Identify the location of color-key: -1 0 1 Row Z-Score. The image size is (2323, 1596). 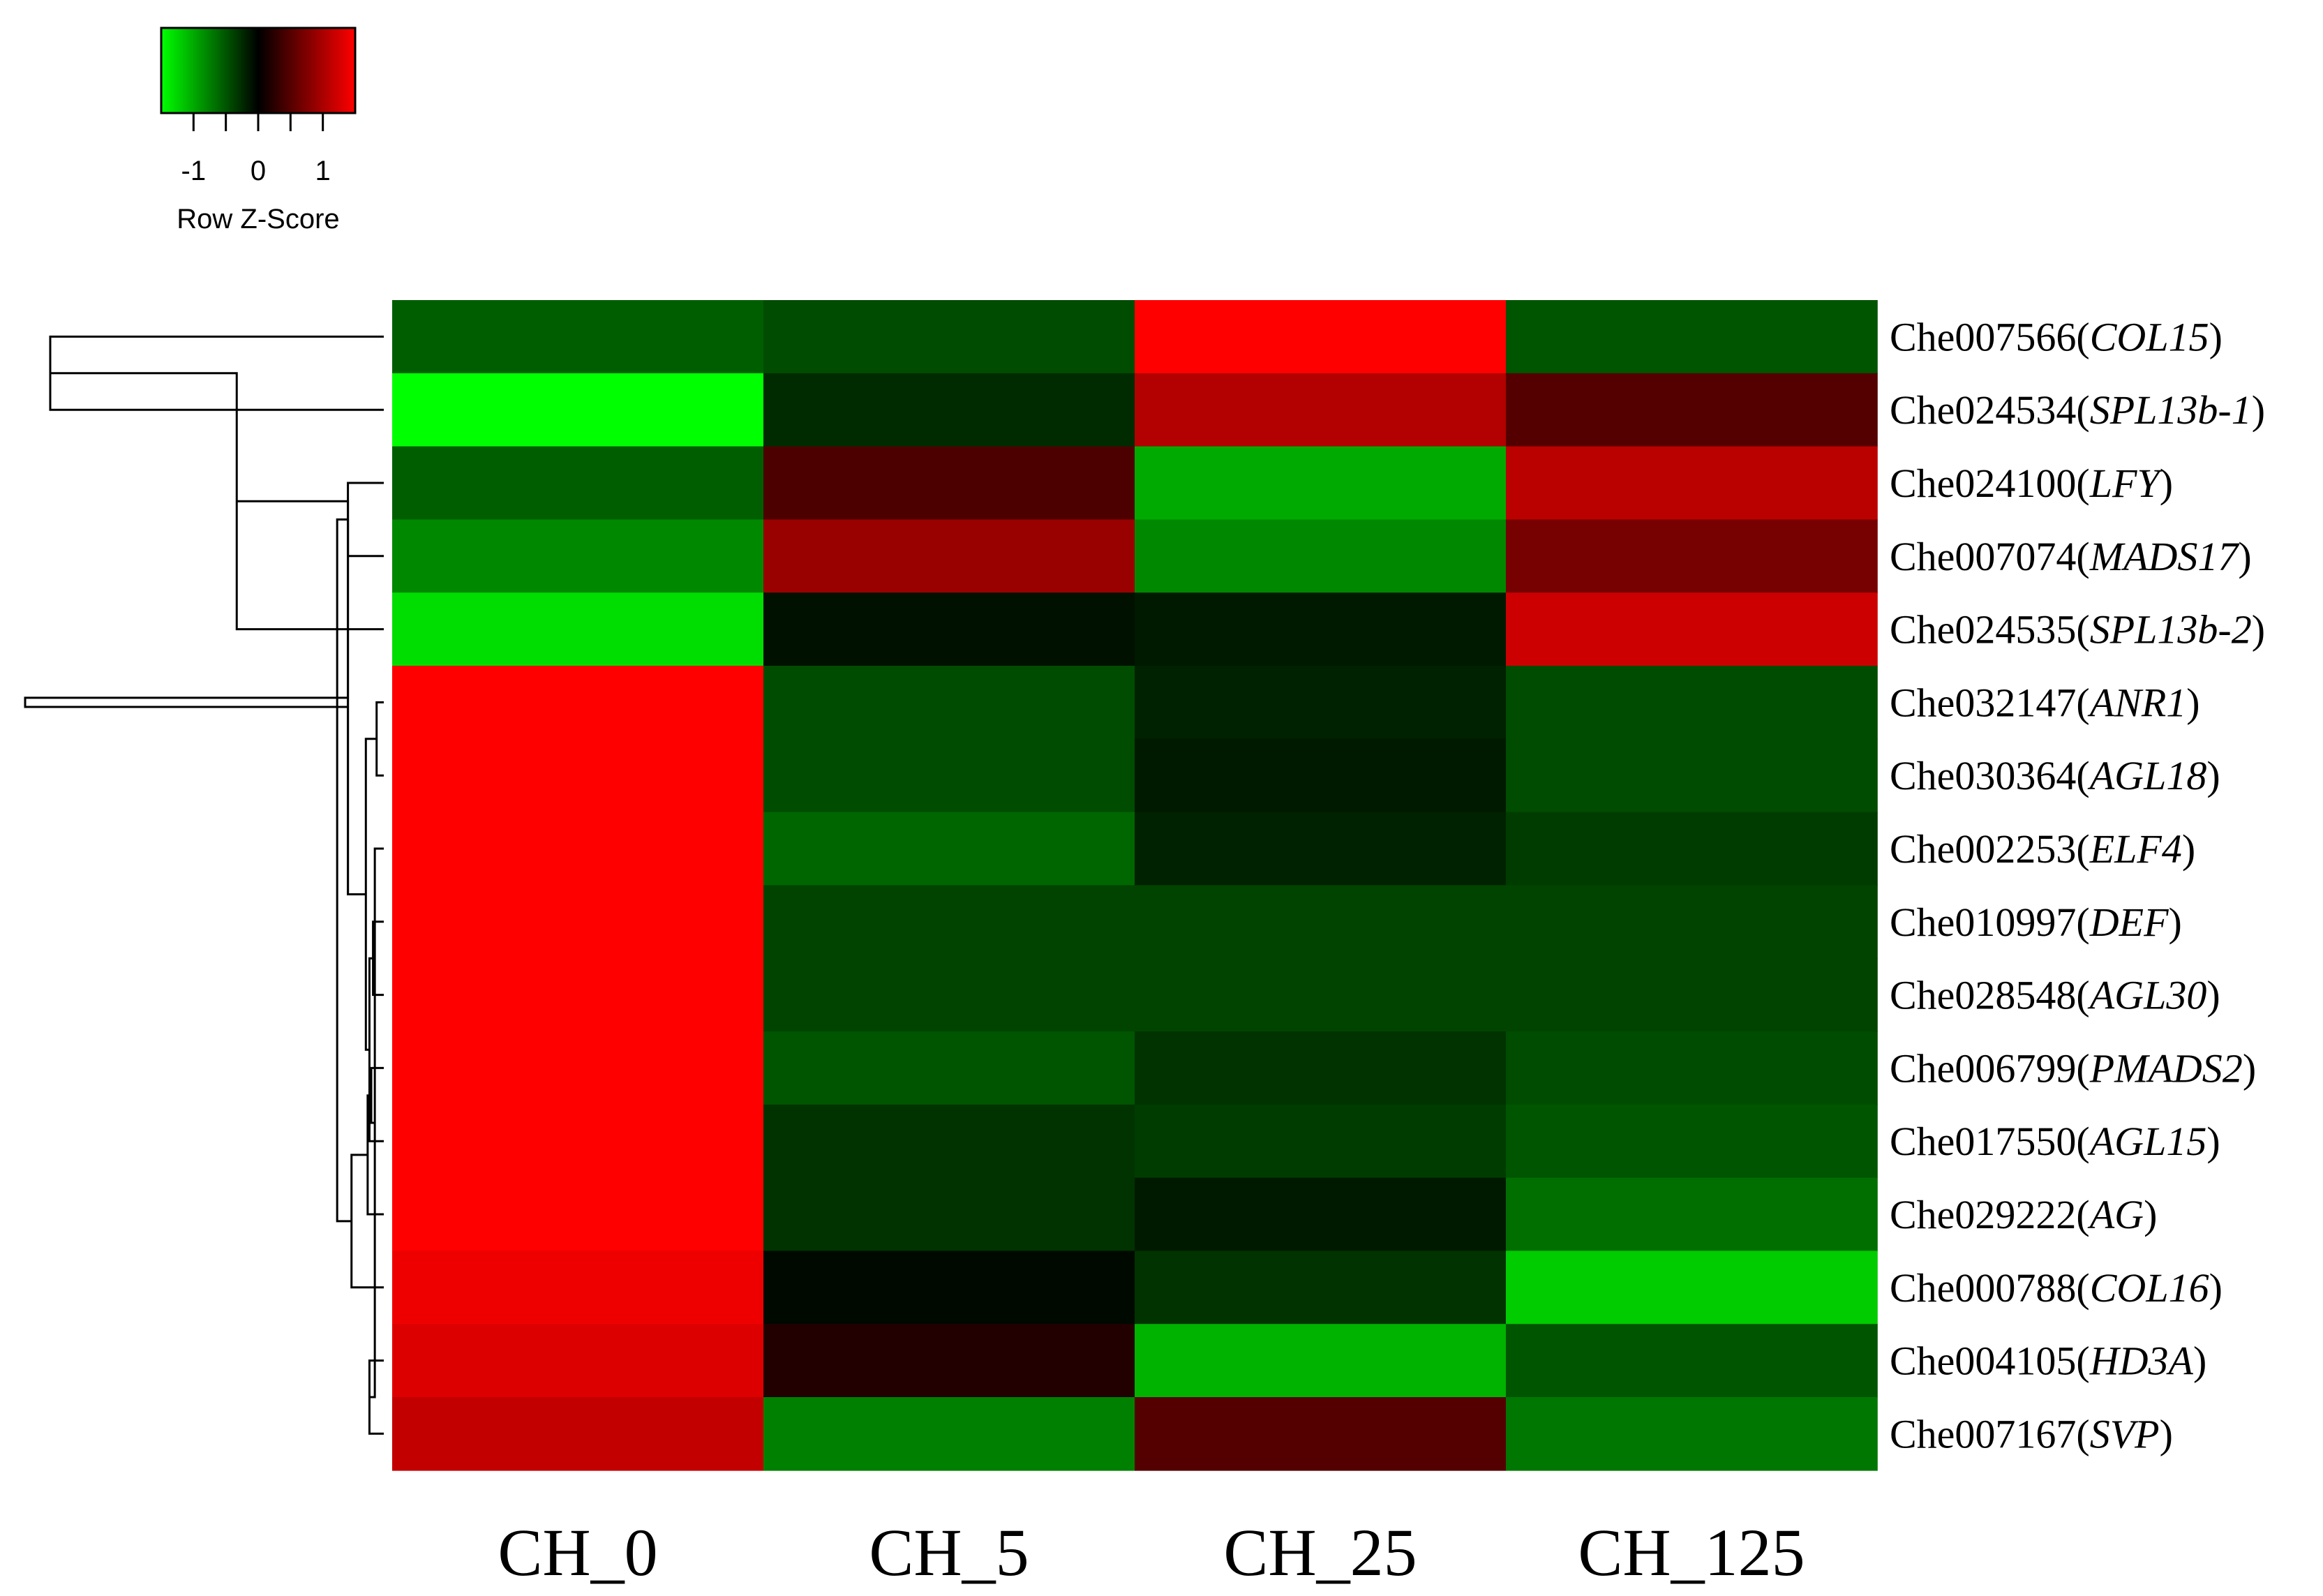
(258, 130).